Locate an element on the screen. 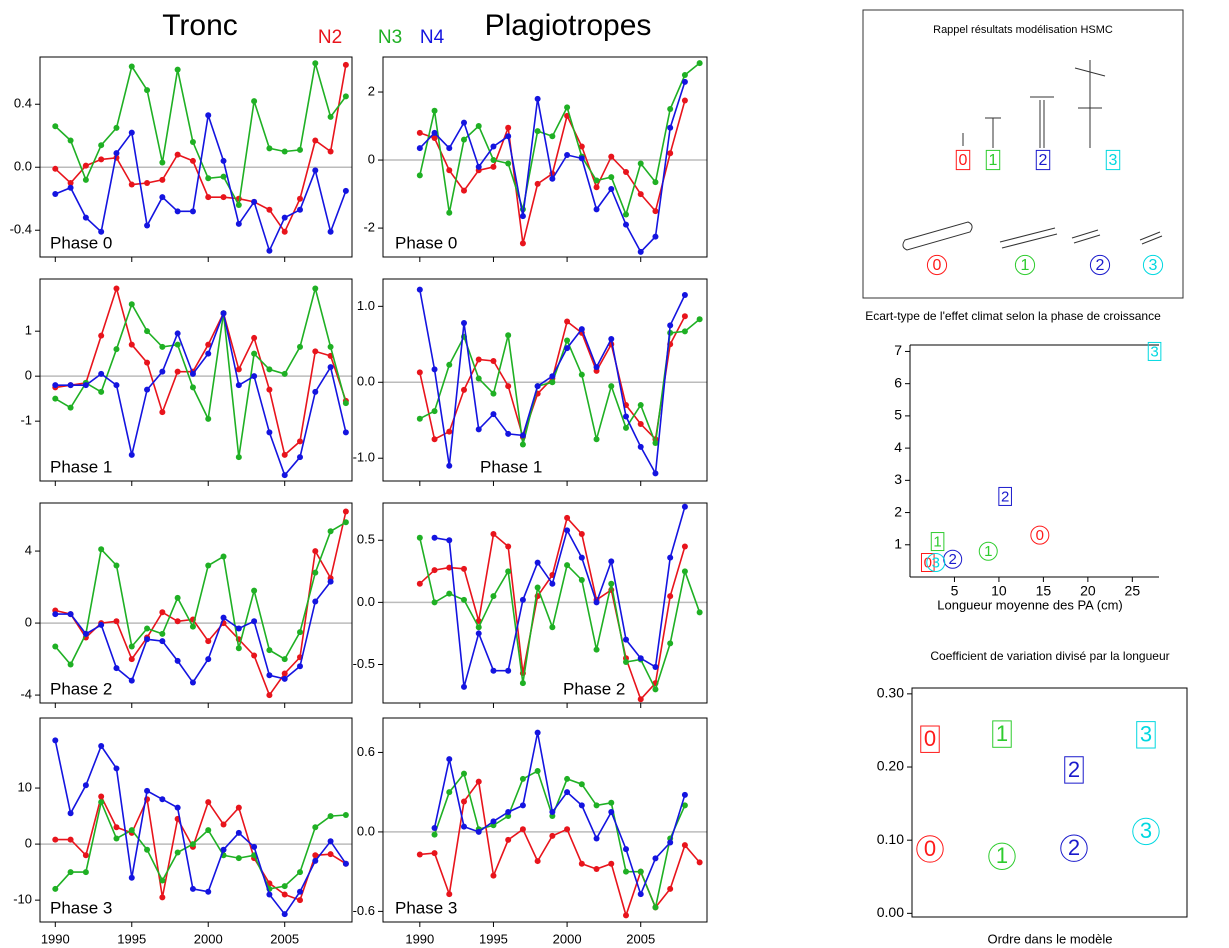 Image resolution: width=1229 pixels, height=948 pixels. order-label: 1 is located at coordinates (988, 551).